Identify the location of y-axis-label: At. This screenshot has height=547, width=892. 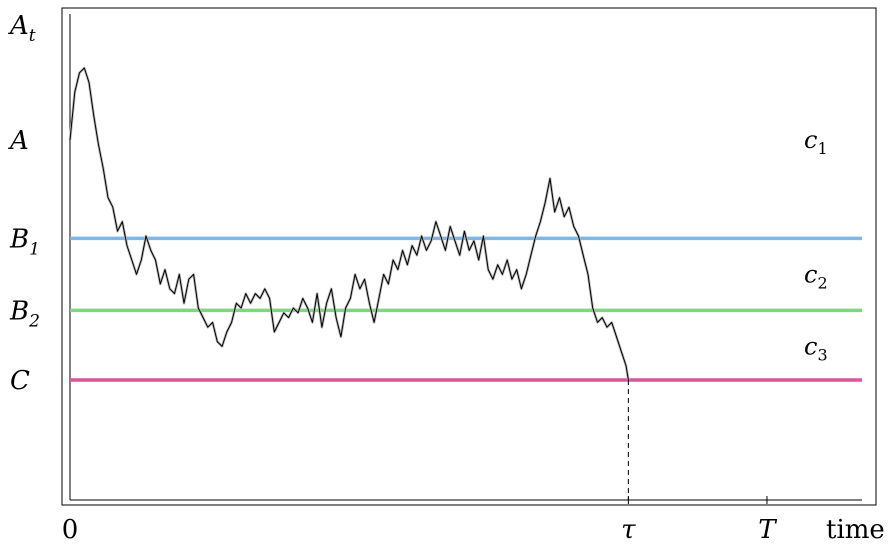
(22, 28).